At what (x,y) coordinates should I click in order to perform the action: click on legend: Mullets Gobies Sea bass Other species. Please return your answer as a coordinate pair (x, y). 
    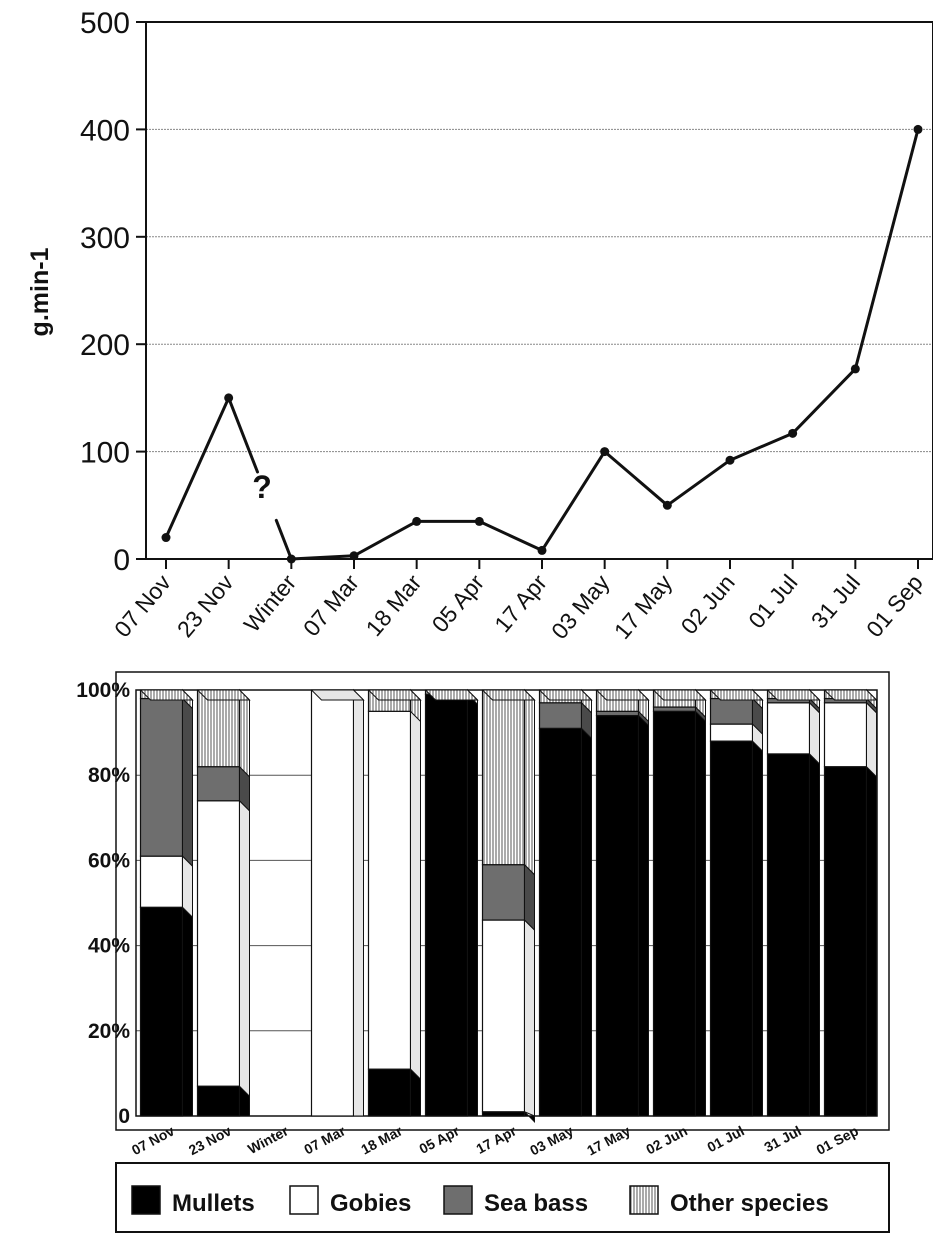
    Looking at the image, I should click on (502, 1197).